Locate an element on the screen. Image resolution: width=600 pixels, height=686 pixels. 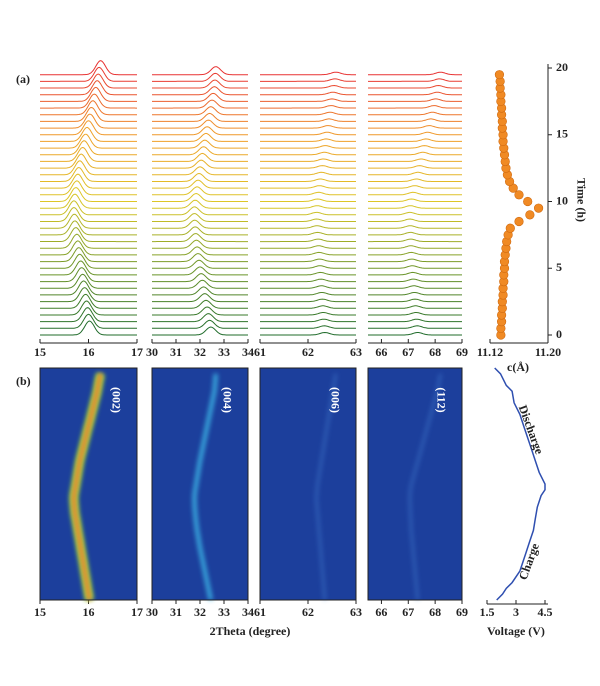
x-tick-label: 33 is located at coordinates (224, 352).